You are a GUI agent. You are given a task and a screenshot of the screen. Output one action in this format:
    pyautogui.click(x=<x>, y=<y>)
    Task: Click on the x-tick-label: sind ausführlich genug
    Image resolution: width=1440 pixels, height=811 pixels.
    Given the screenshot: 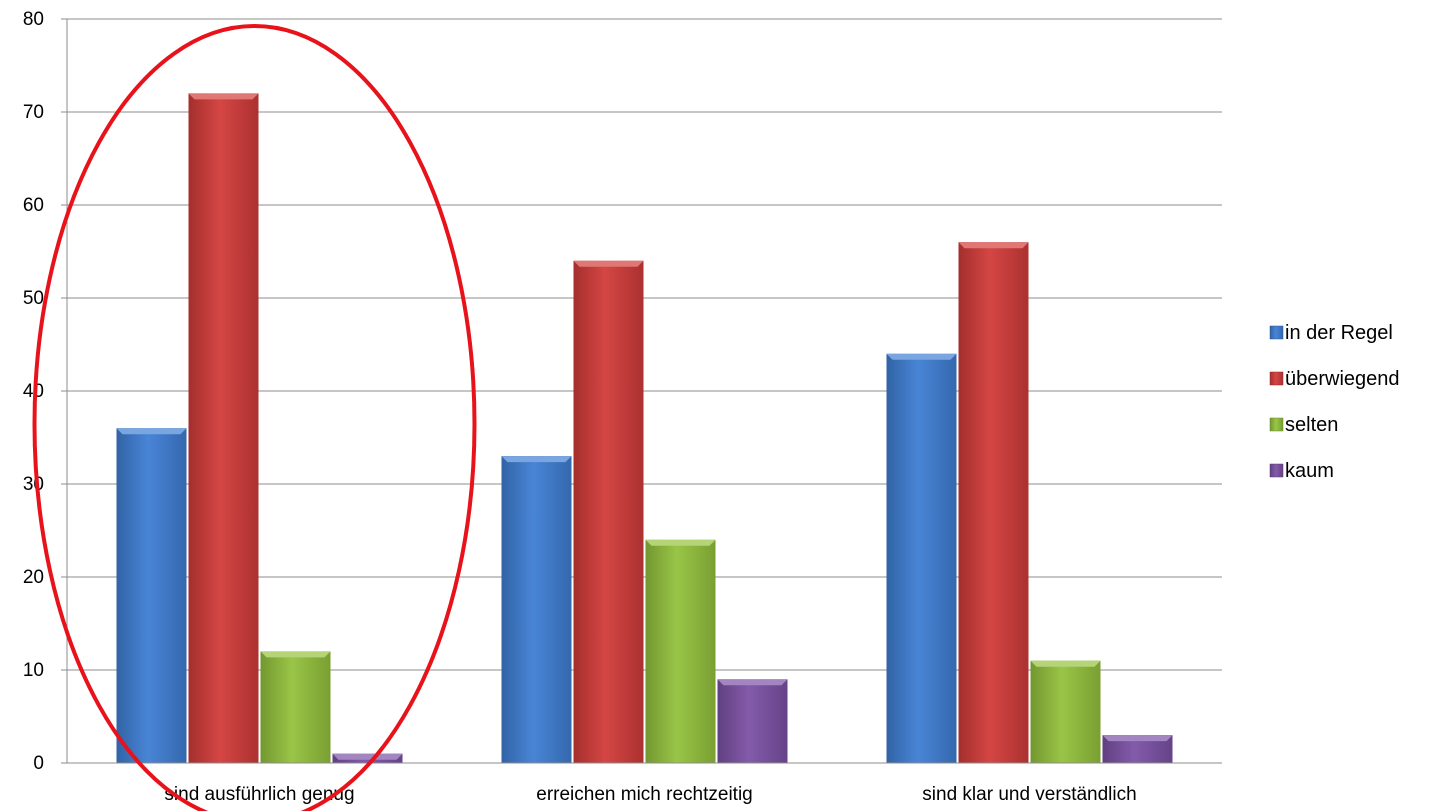 What is the action you would take?
    pyautogui.click(x=259, y=794)
    